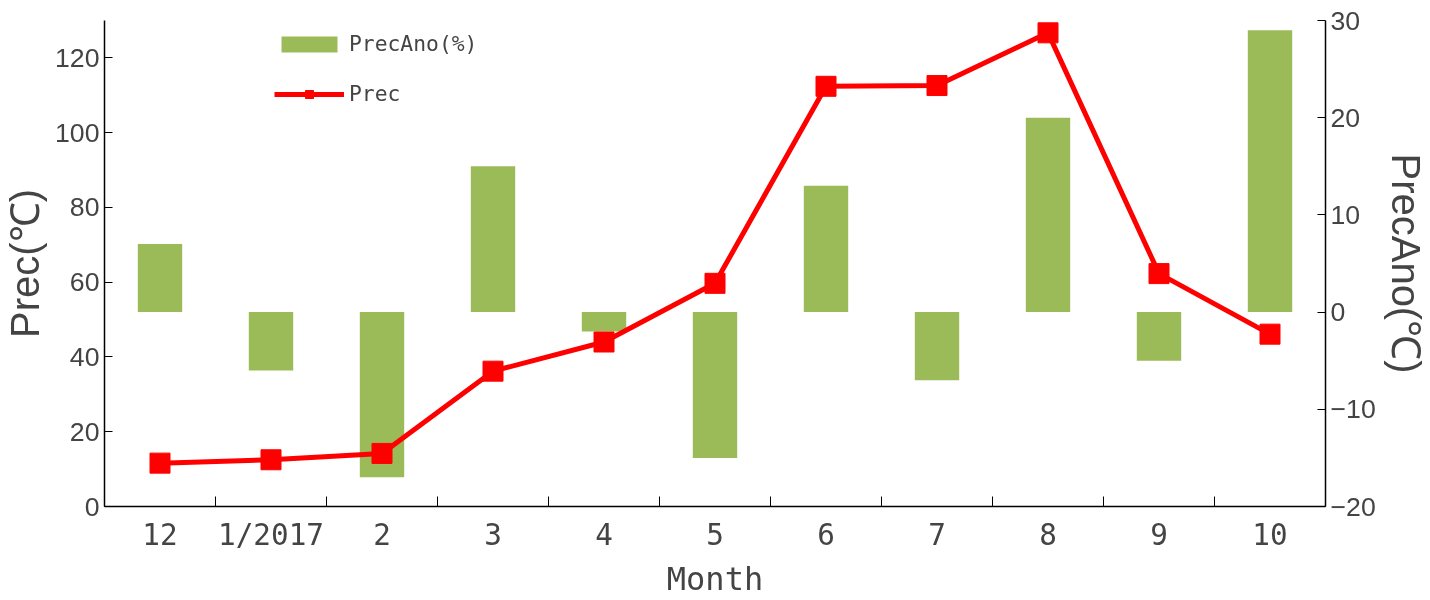  What do you see at coordinates (77, 57) in the screenshot?
I see `y-tick-label: 120` at bounding box center [77, 57].